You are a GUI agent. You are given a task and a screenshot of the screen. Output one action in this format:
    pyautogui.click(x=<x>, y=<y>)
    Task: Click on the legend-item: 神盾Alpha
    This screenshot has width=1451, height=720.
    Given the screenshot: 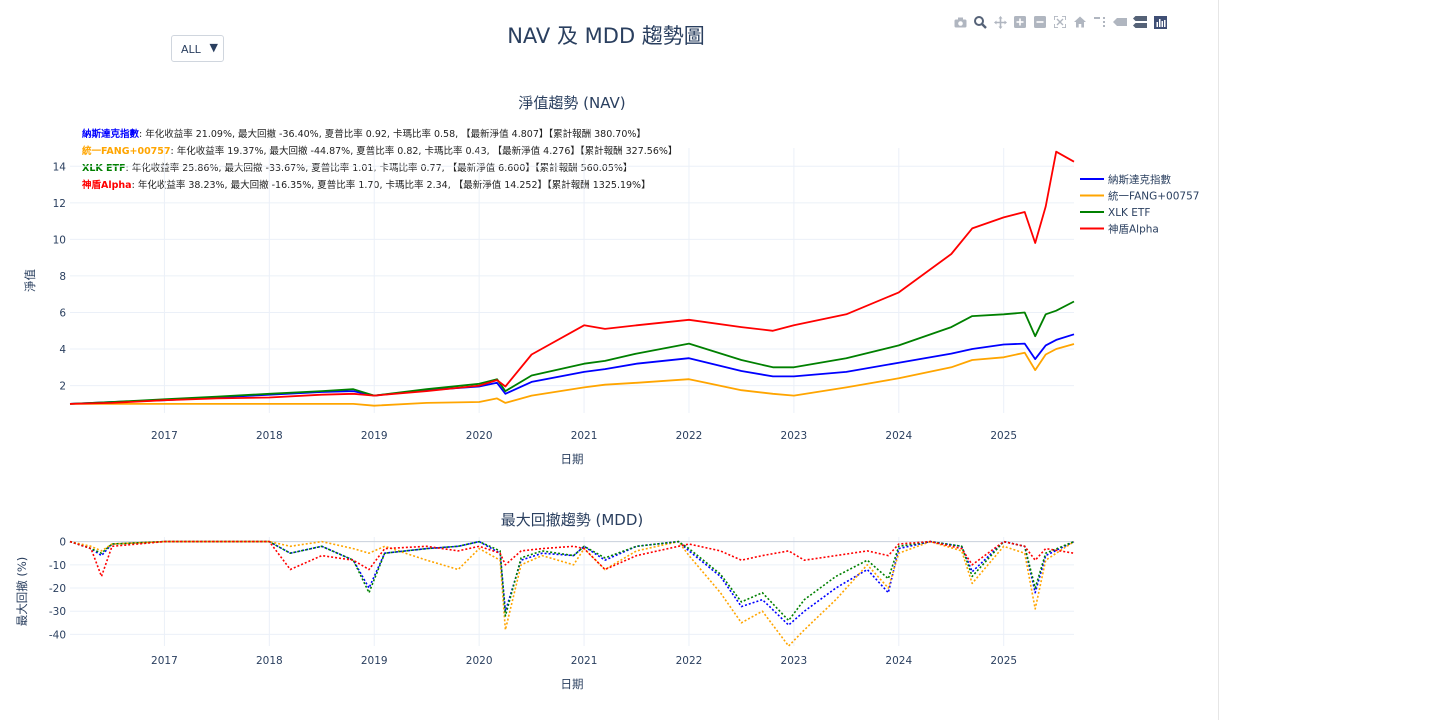 What is the action you would take?
    pyautogui.click(x=1133, y=229)
    